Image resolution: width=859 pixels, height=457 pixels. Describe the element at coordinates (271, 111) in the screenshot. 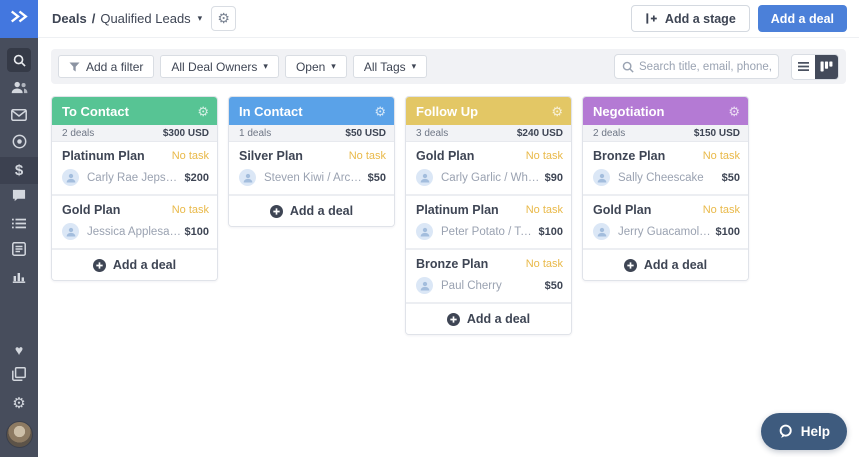

I see `column-title: In Contact` at that location.